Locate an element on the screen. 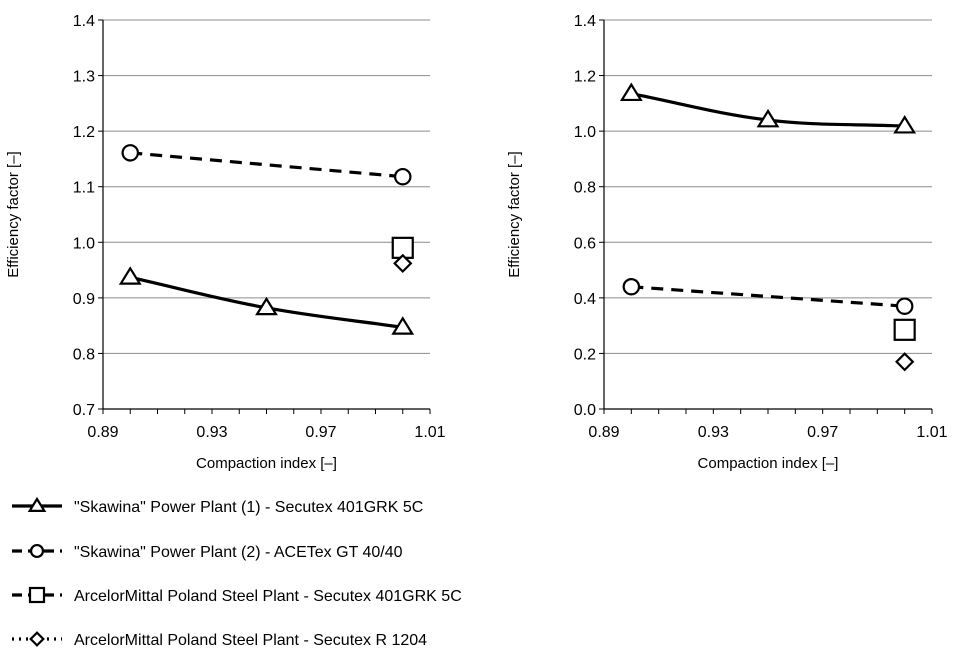 The image size is (956, 648). y-tick-label: 0.9 is located at coordinates (84, 299).